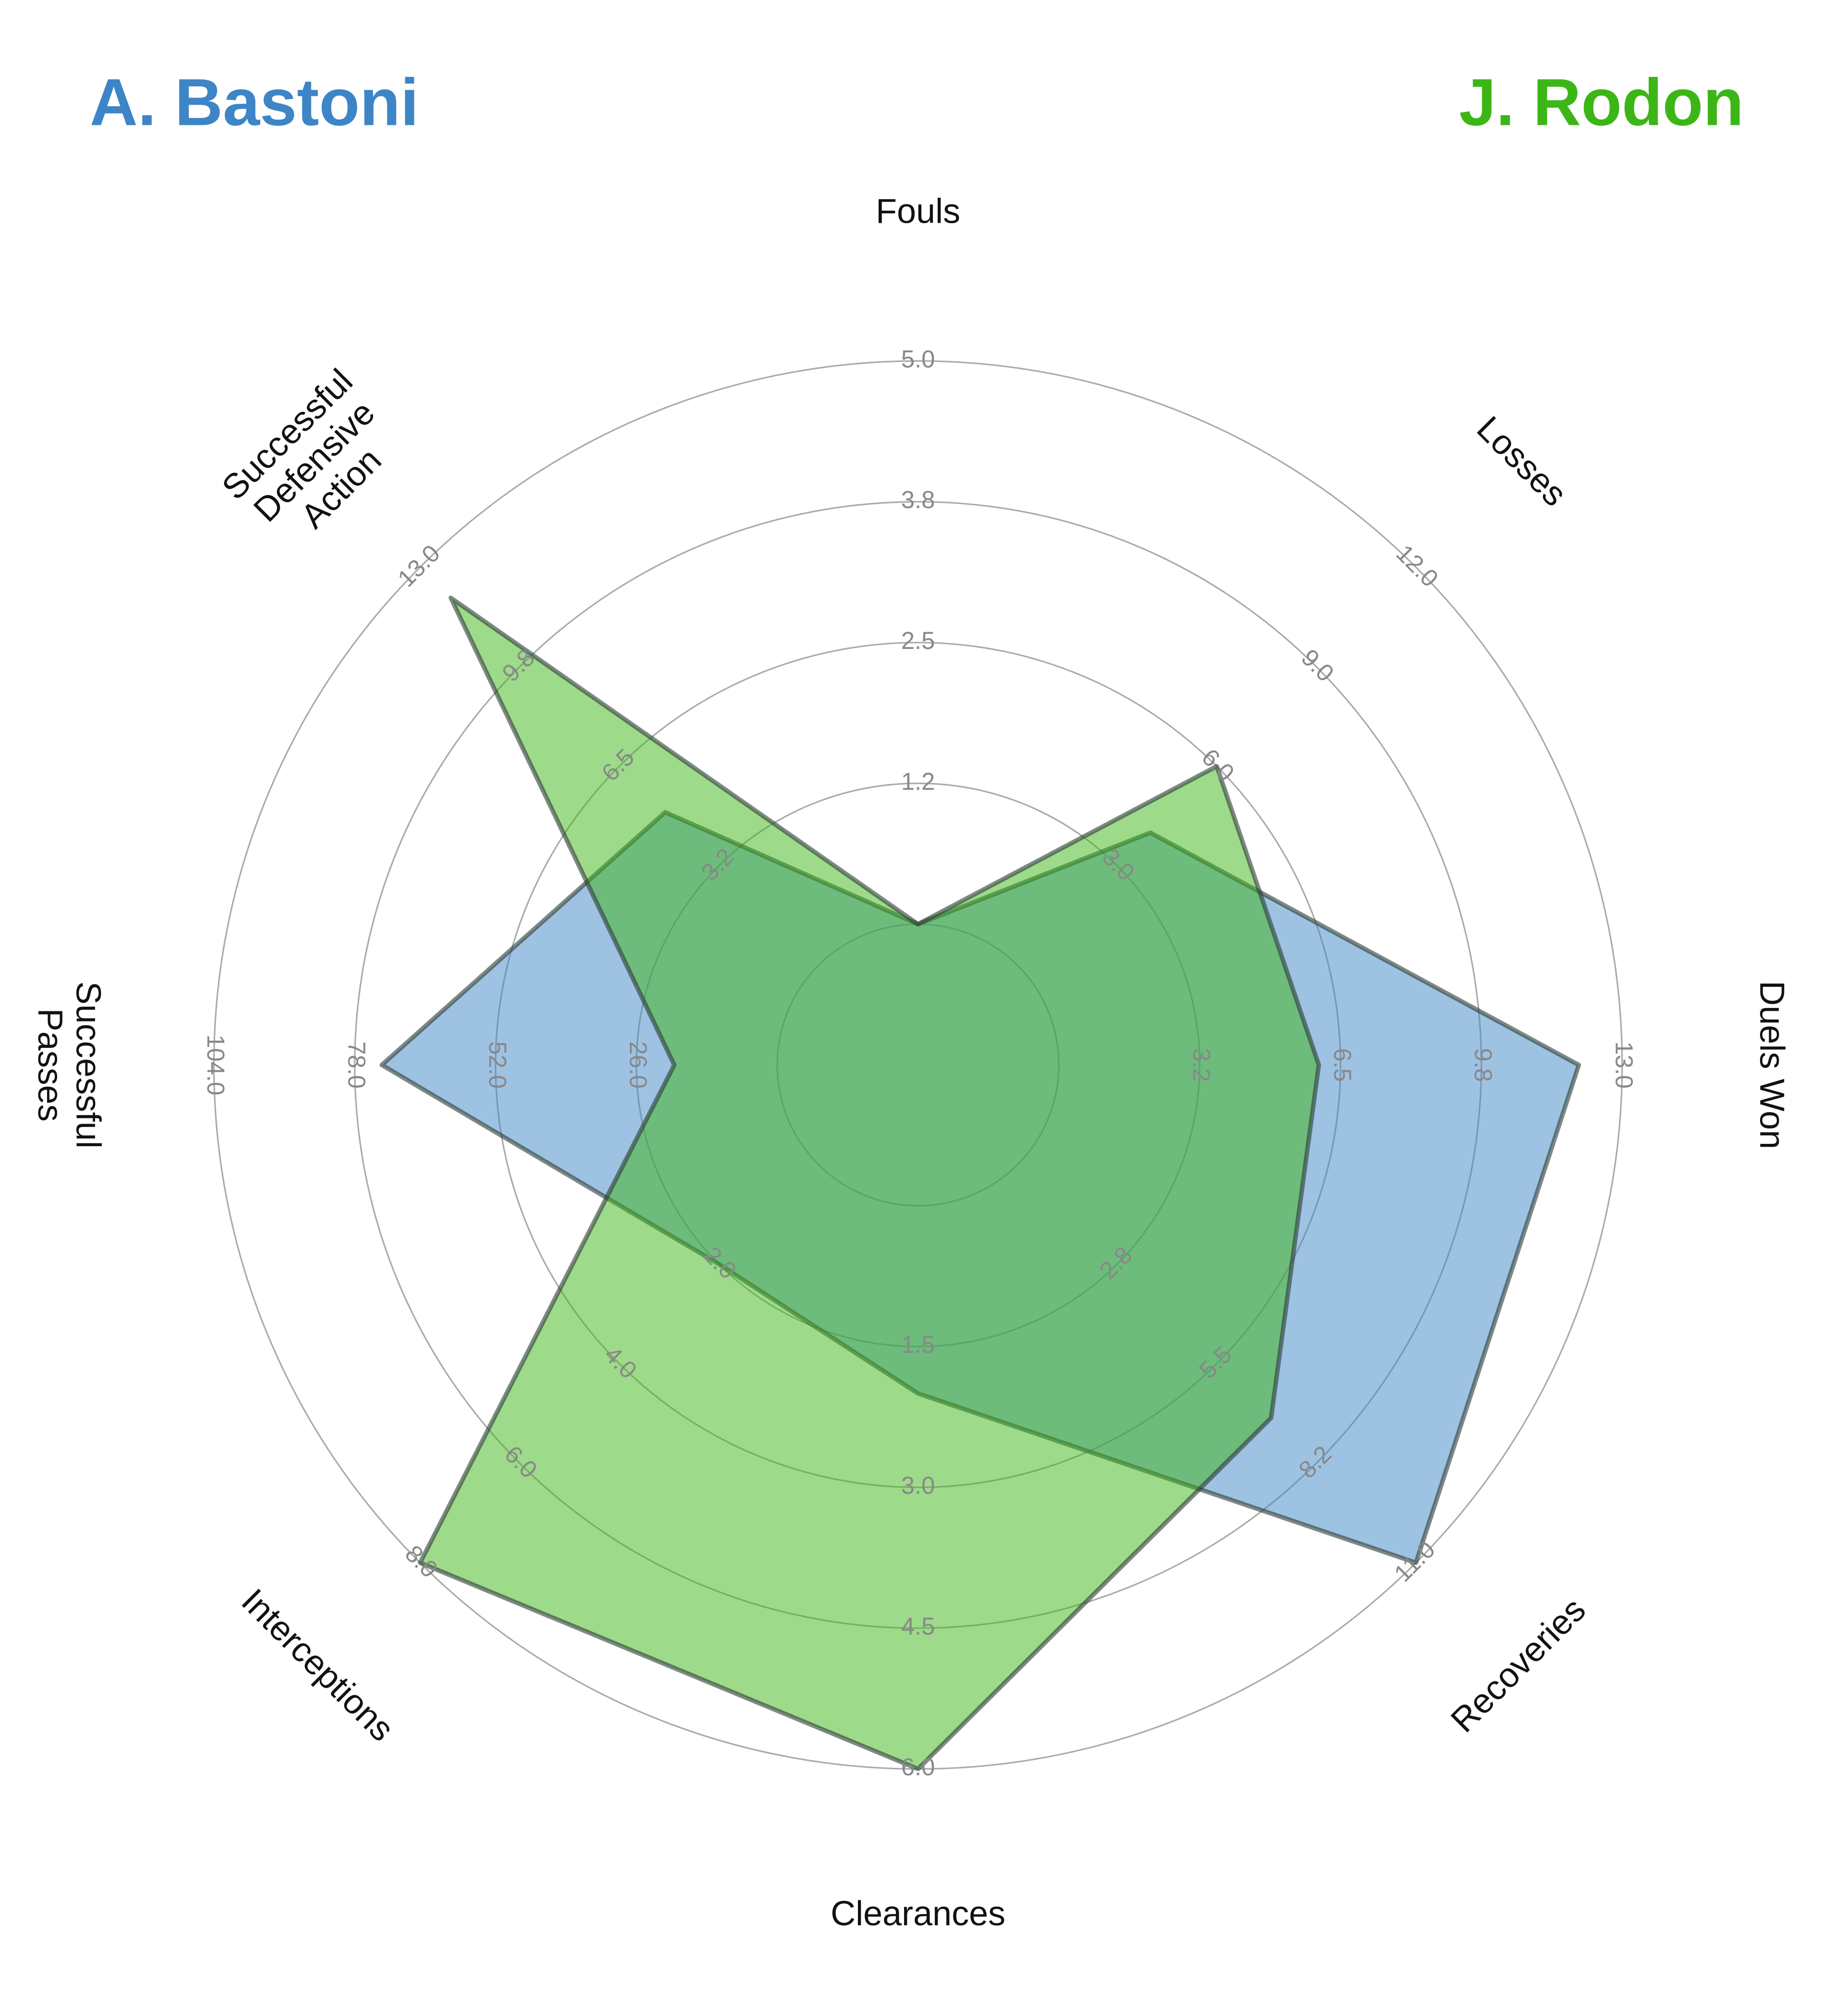 The image size is (1845, 2016). Describe the element at coordinates (918, 1914) in the screenshot. I see `axis-label: Clearances` at that location.